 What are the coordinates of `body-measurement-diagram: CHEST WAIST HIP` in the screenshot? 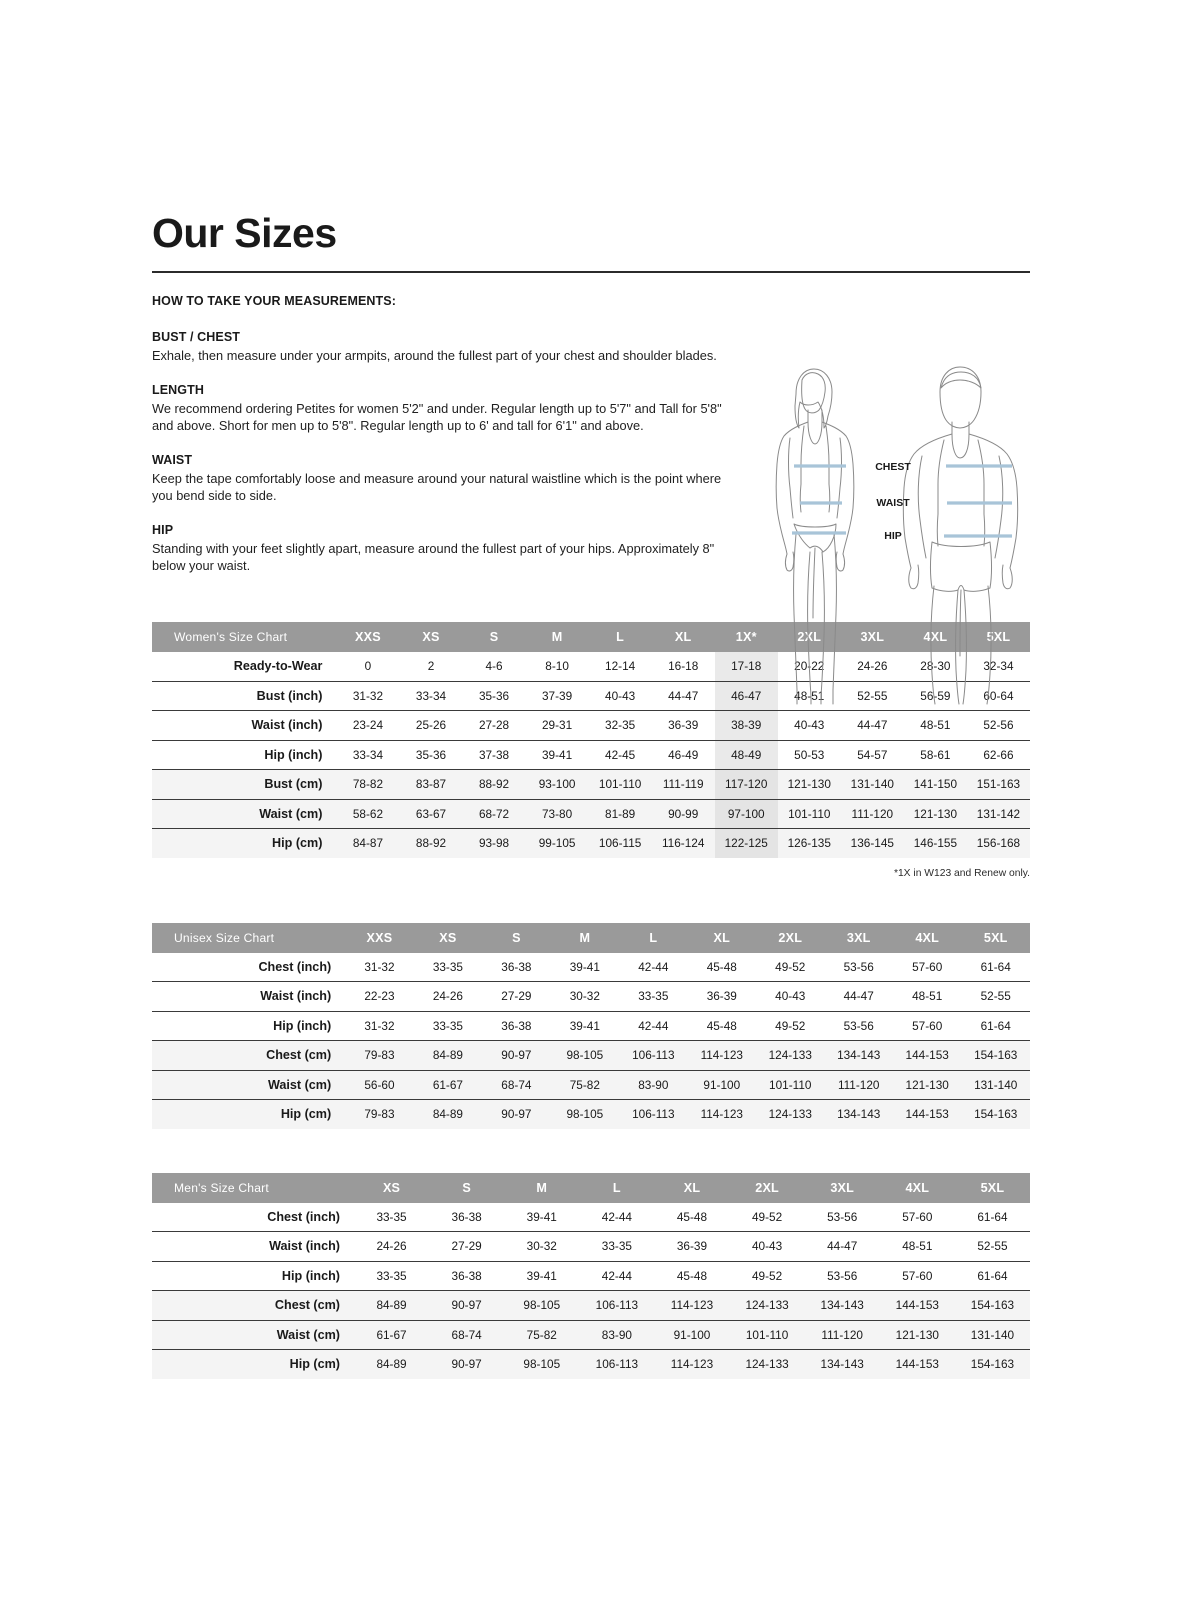 It's located at (895, 531).